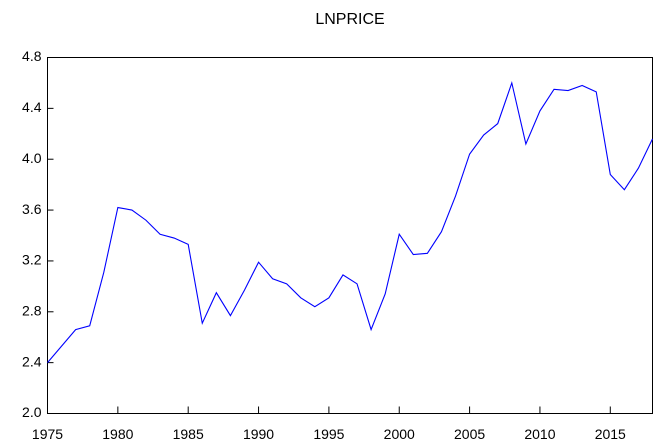 The image size is (653, 445). What do you see at coordinates (188, 434) in the screenshot?
I see `x-tick-label: 1985` at bounding box center [188, 434].